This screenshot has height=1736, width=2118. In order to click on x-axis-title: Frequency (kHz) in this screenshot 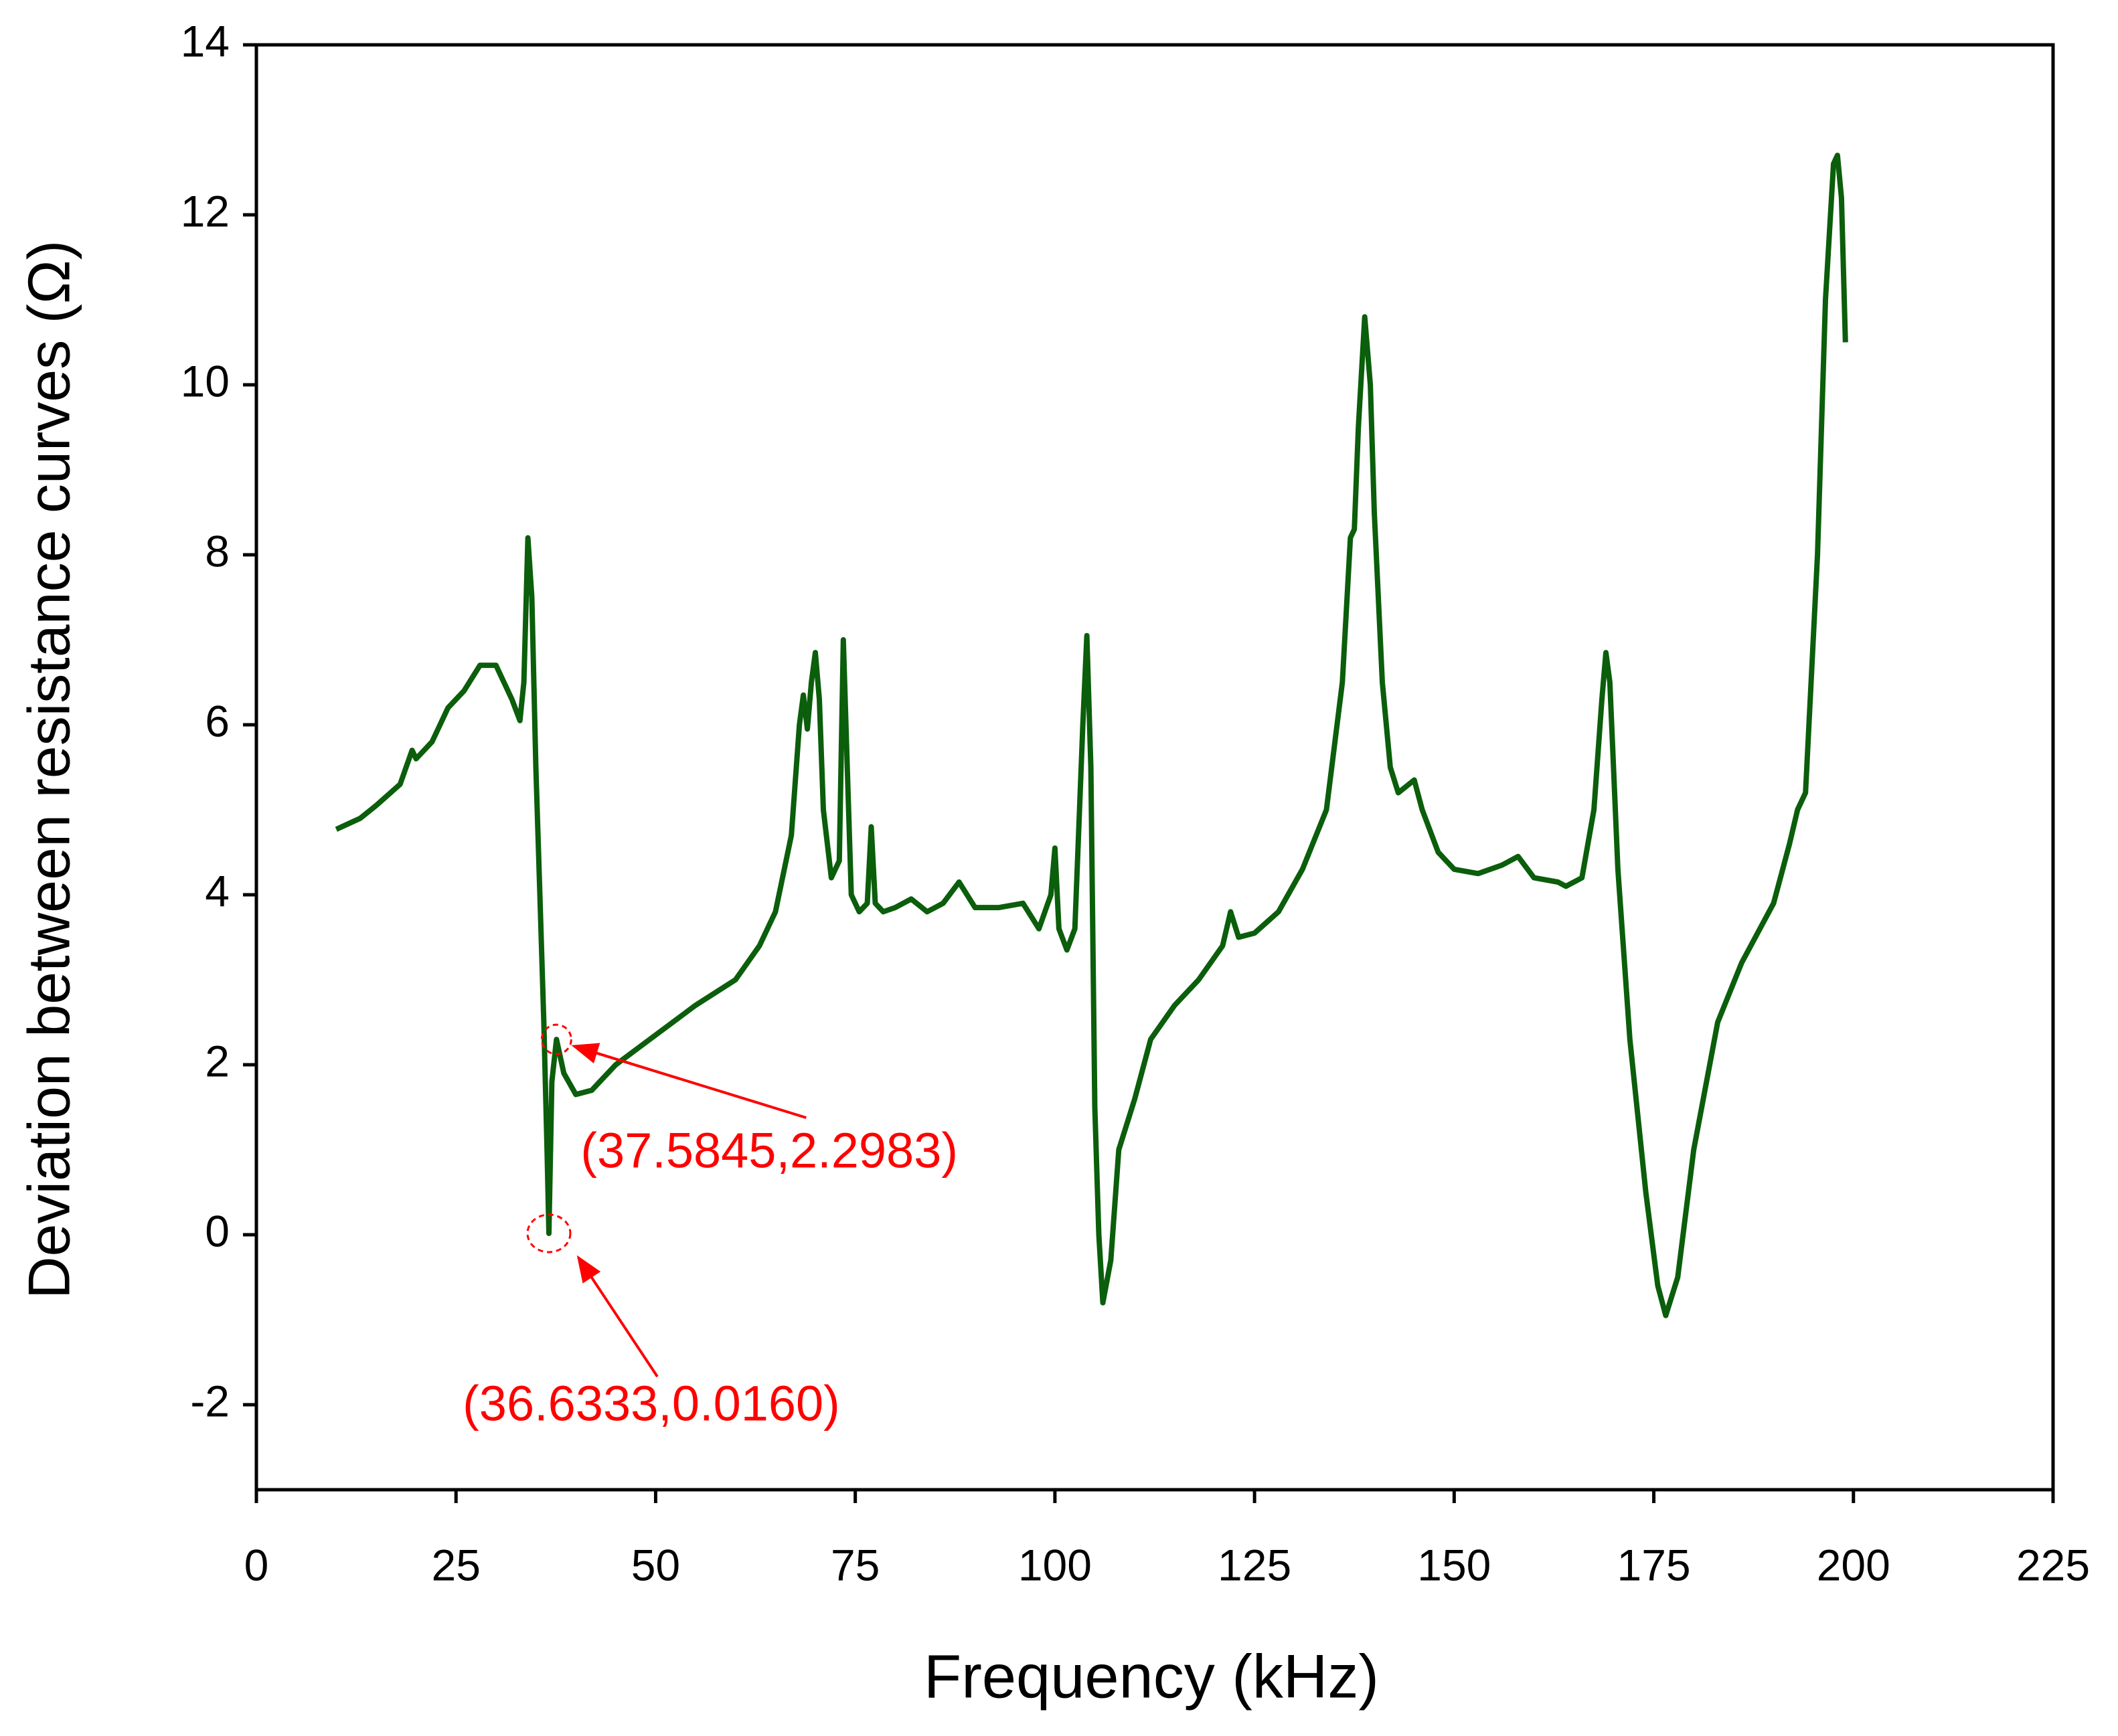, I will do `click(1151, 1676)`.